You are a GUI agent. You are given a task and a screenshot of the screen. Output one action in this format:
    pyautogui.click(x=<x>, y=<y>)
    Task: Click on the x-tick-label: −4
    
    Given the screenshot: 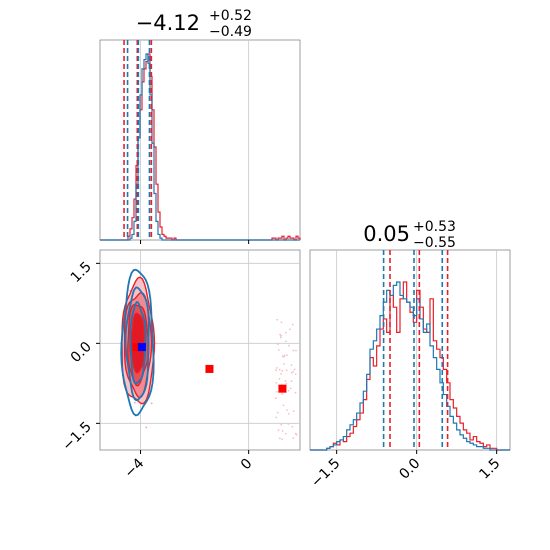 What is the action you would take?
    pyautogui.click(x=134, y=468)
    